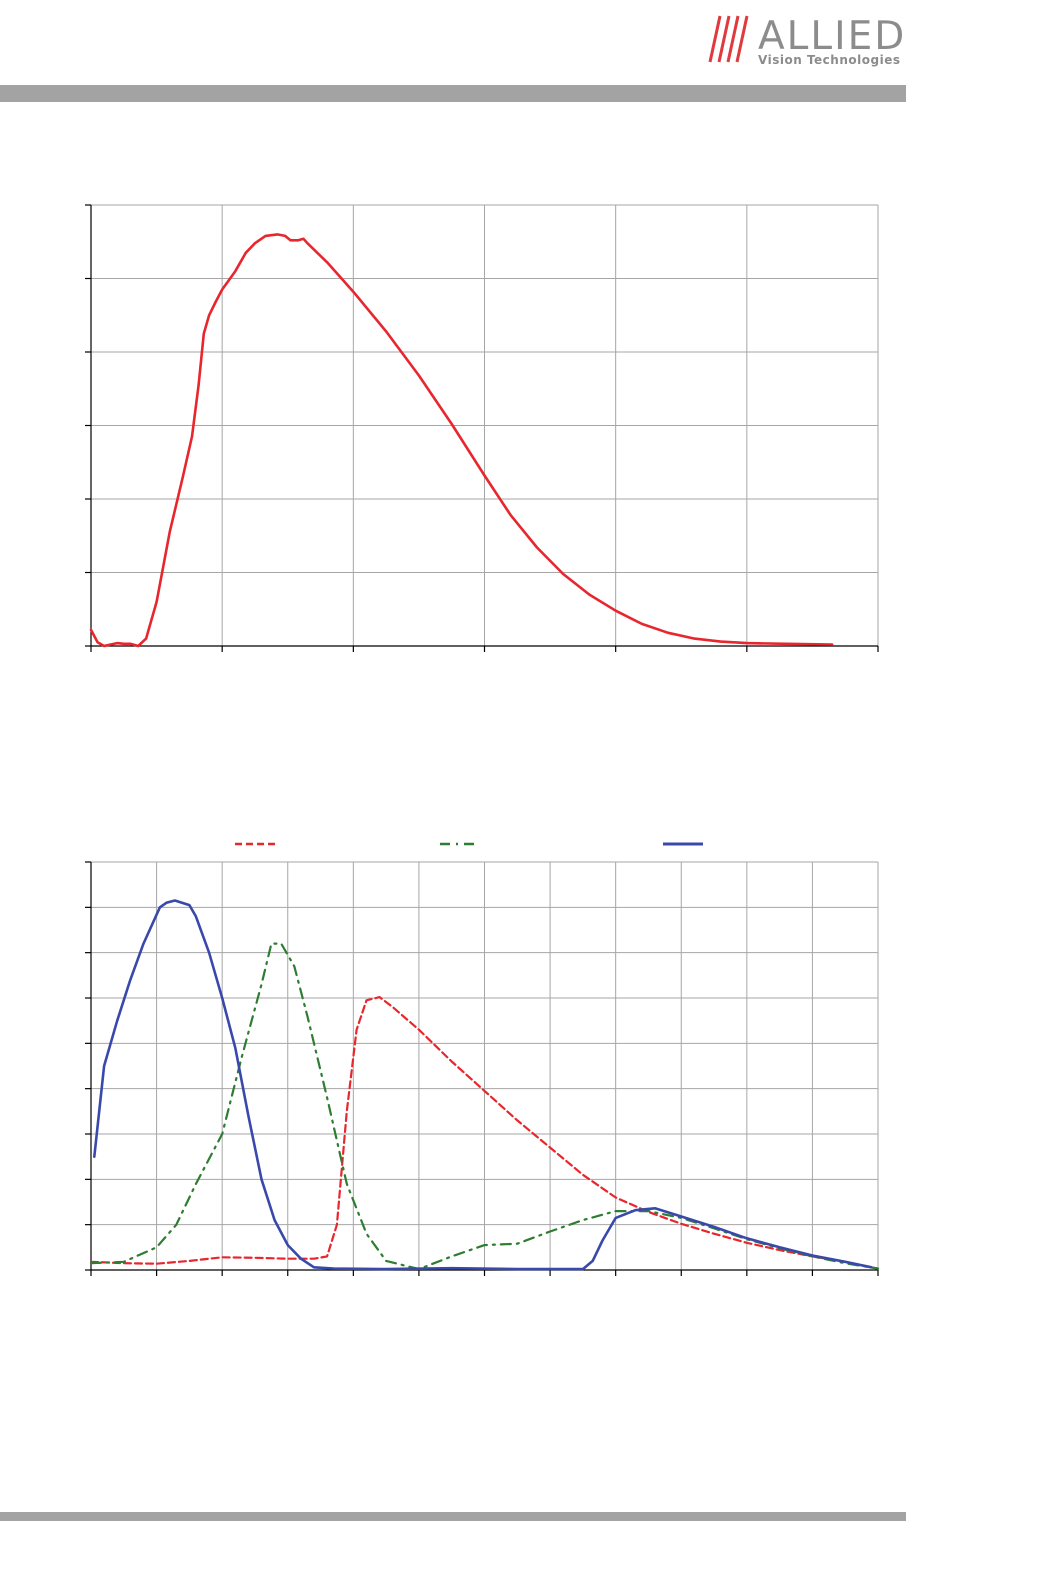  Describe the element at coordinates (829, 60) in the screenshot. I see `logo-tagline: Vision Technologies` at that location.